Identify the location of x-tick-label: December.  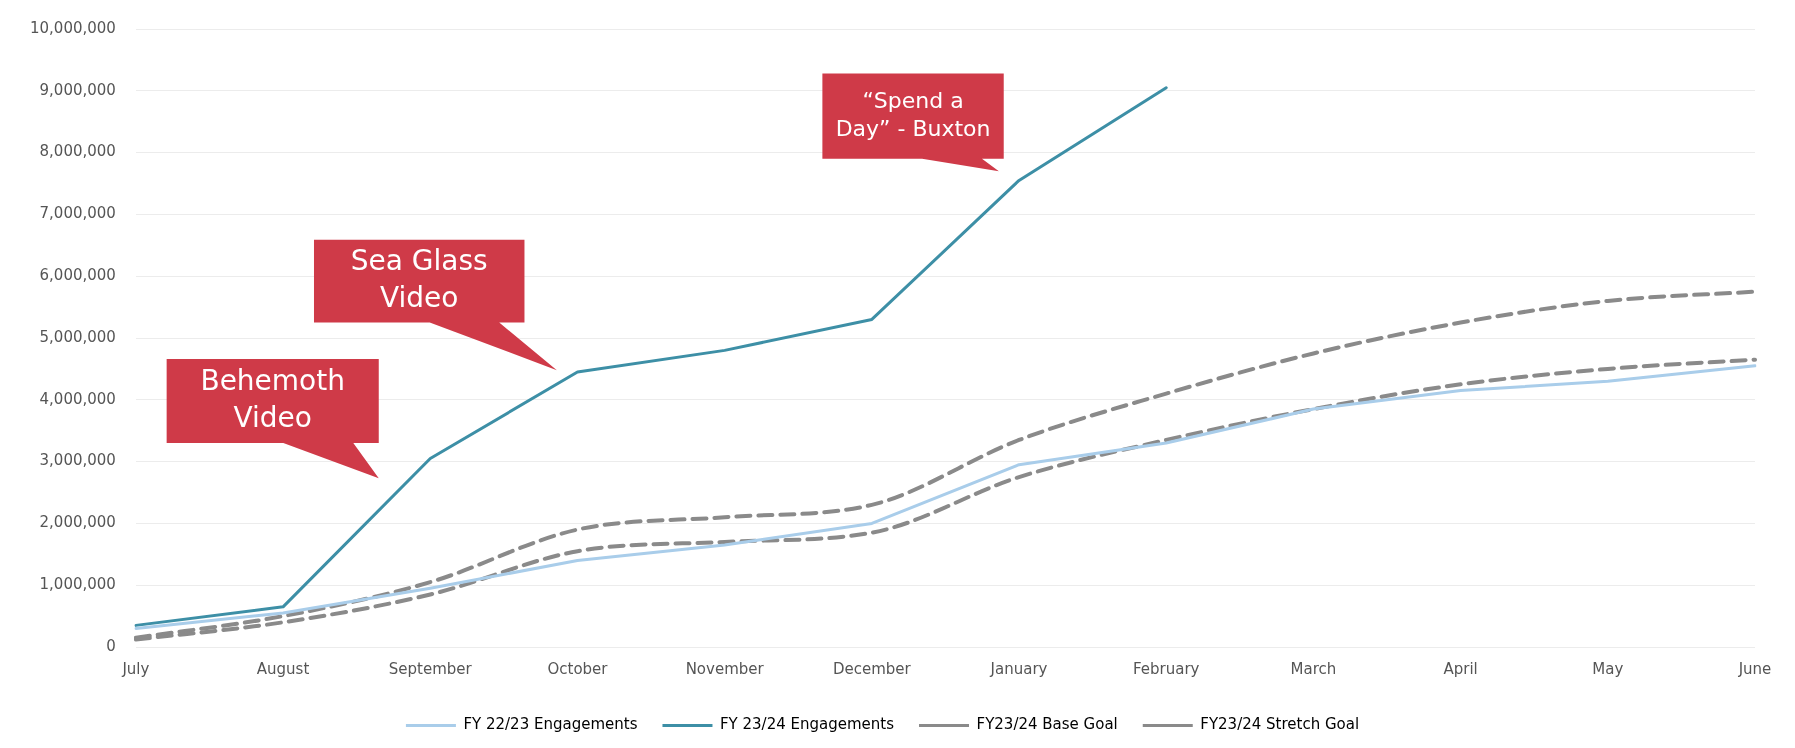
(872, 668).